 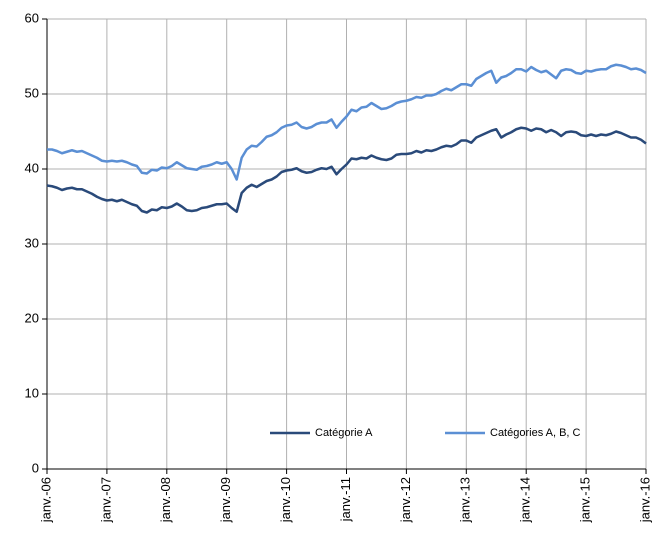 I want to click on x-tick-label: janv.-09, so click(x=225, y=500).